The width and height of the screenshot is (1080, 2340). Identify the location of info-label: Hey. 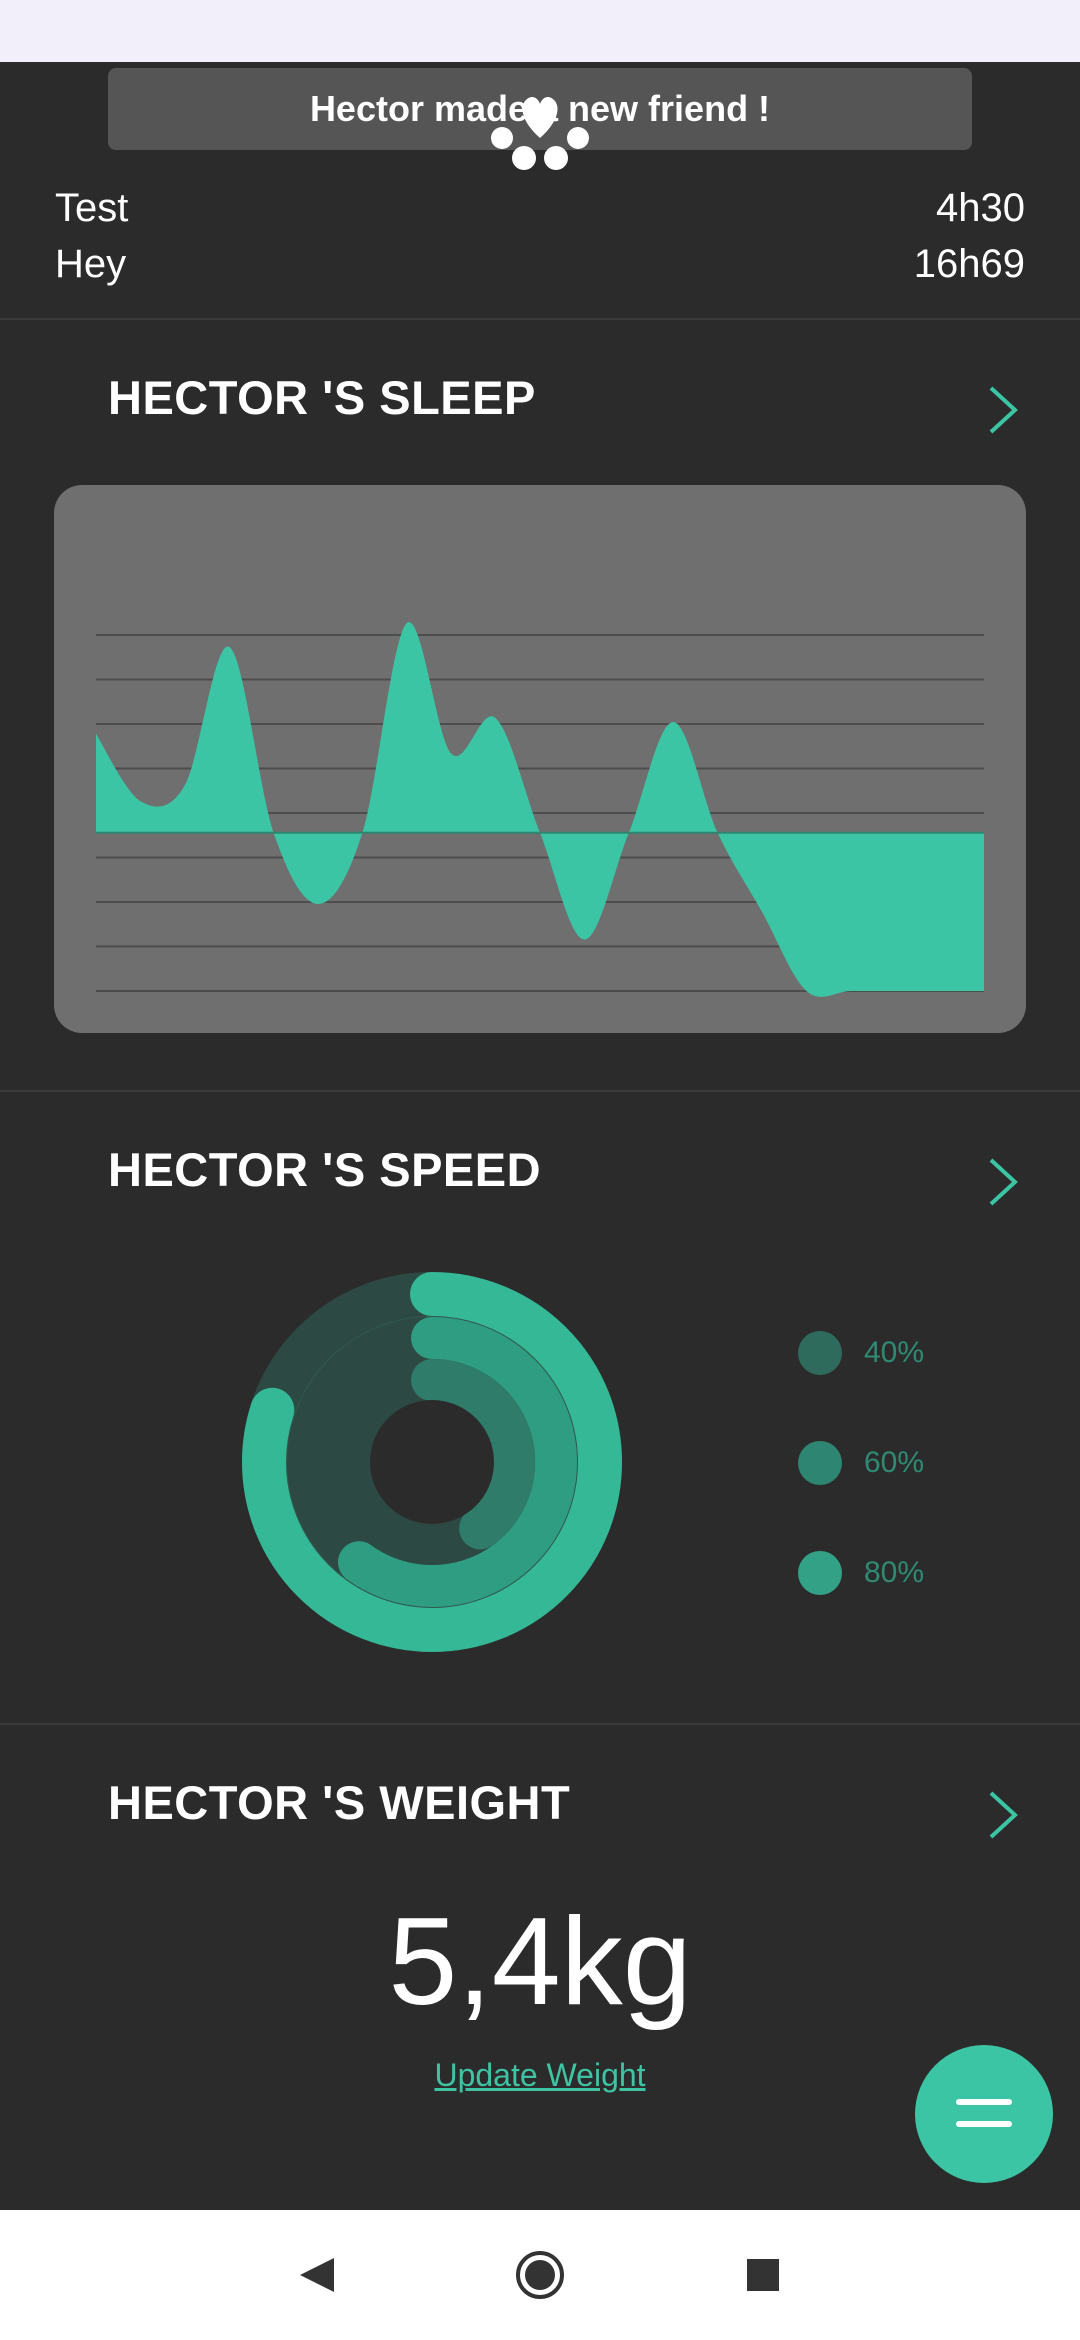
(91, 264).